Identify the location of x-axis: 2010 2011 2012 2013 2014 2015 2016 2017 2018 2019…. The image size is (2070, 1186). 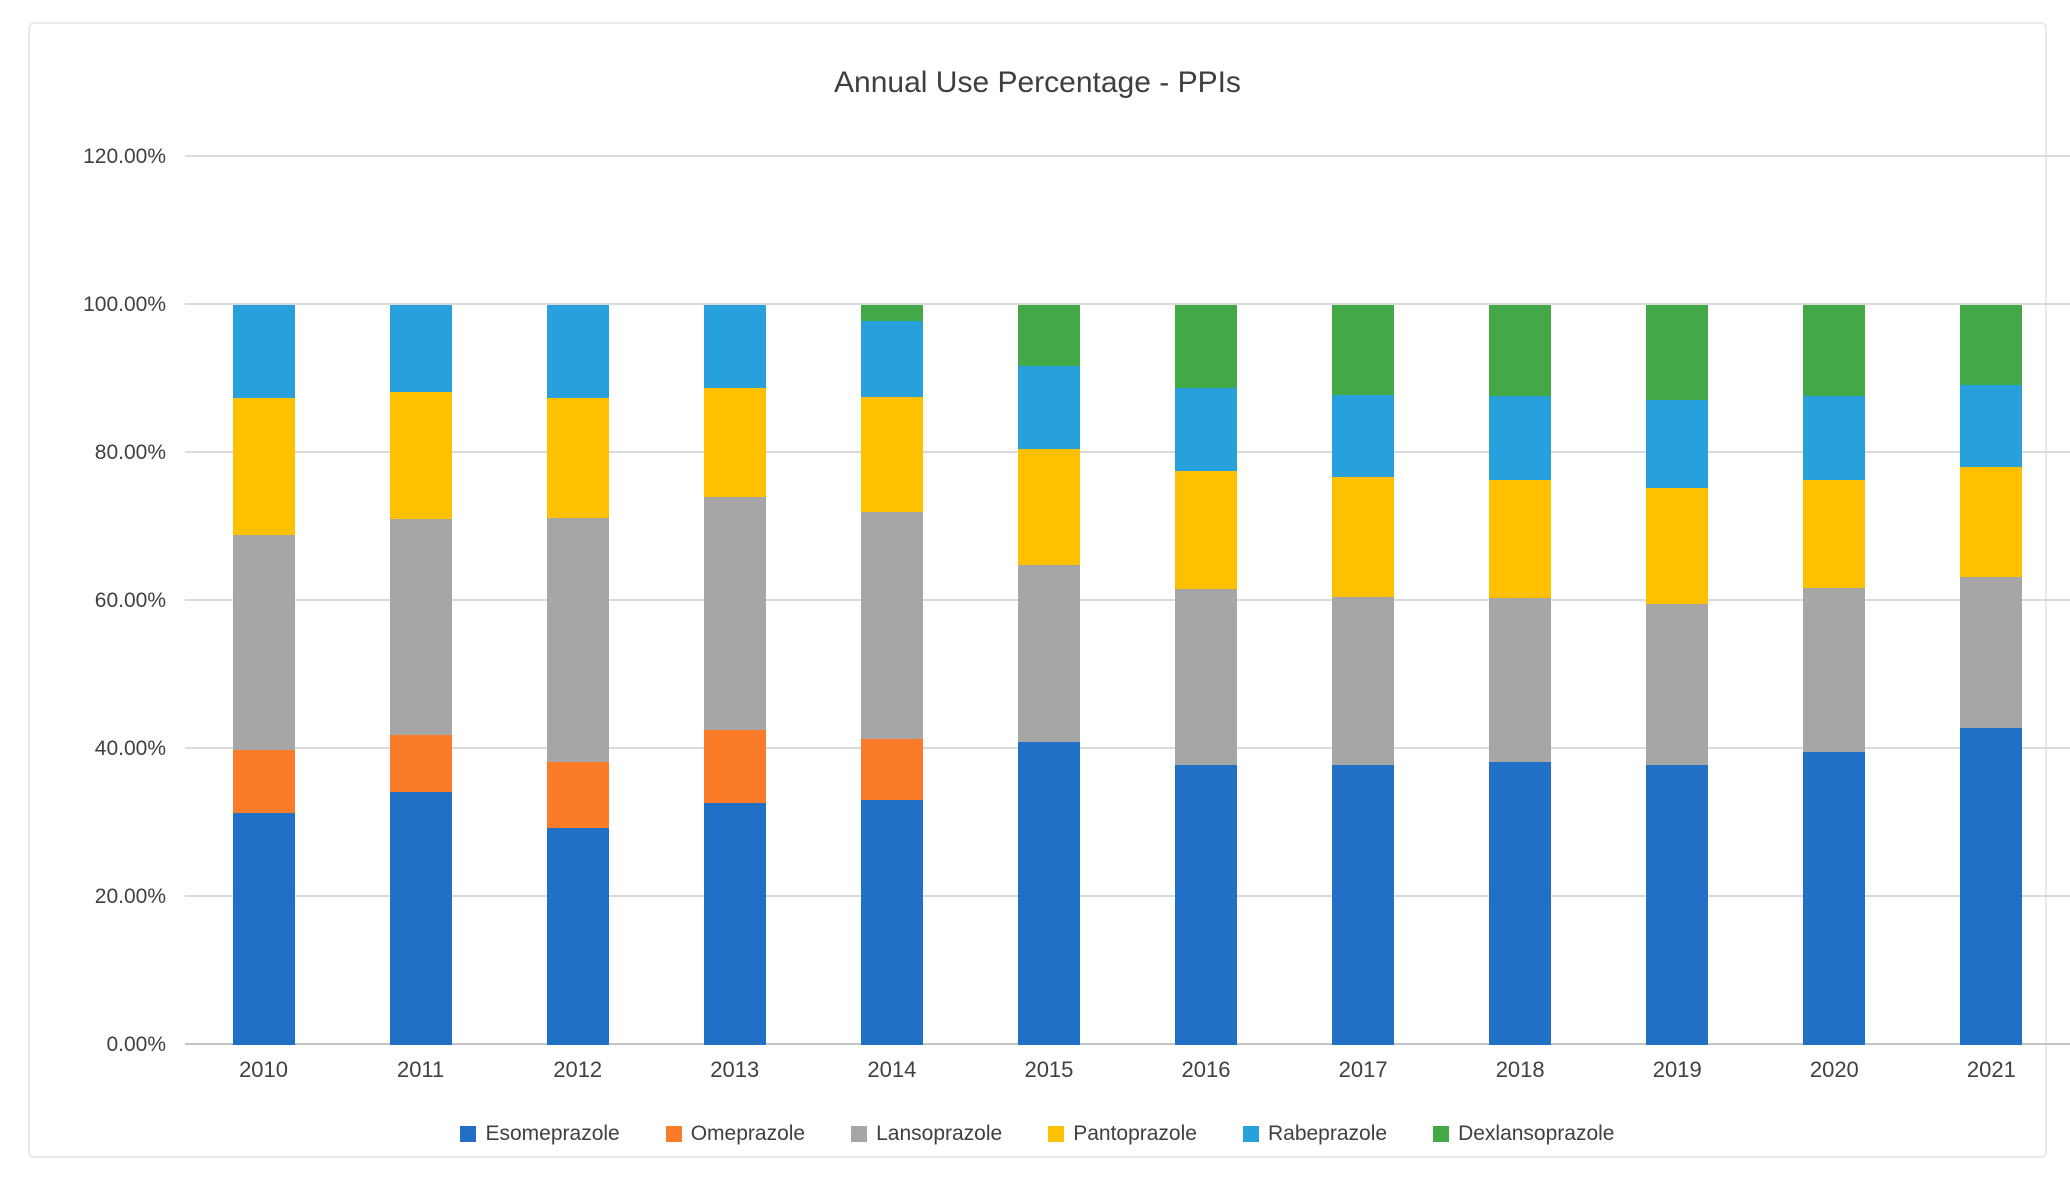
(1127, 1070).